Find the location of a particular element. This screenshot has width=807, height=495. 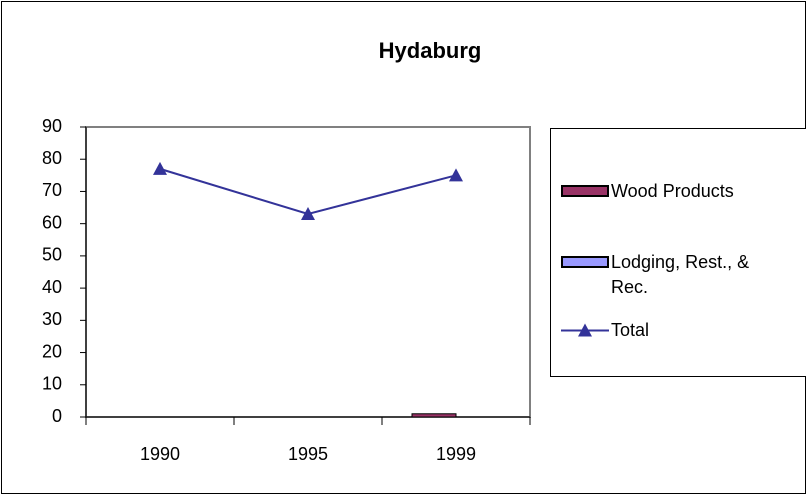

y-tick-label: 10 is located at coordinates (52, 384).